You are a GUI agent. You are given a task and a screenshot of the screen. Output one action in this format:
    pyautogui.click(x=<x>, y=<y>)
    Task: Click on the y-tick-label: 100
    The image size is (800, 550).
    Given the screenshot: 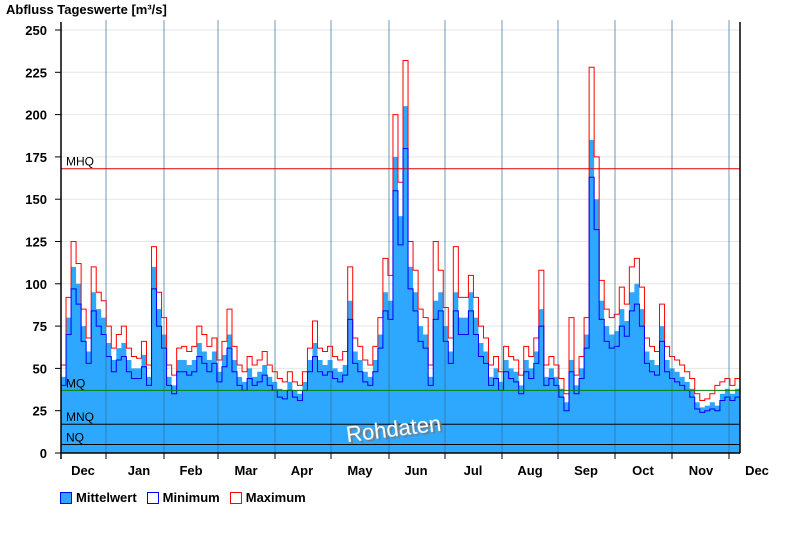 What is the action you would take?
    pyautogui.click(x=36, y=284)
    